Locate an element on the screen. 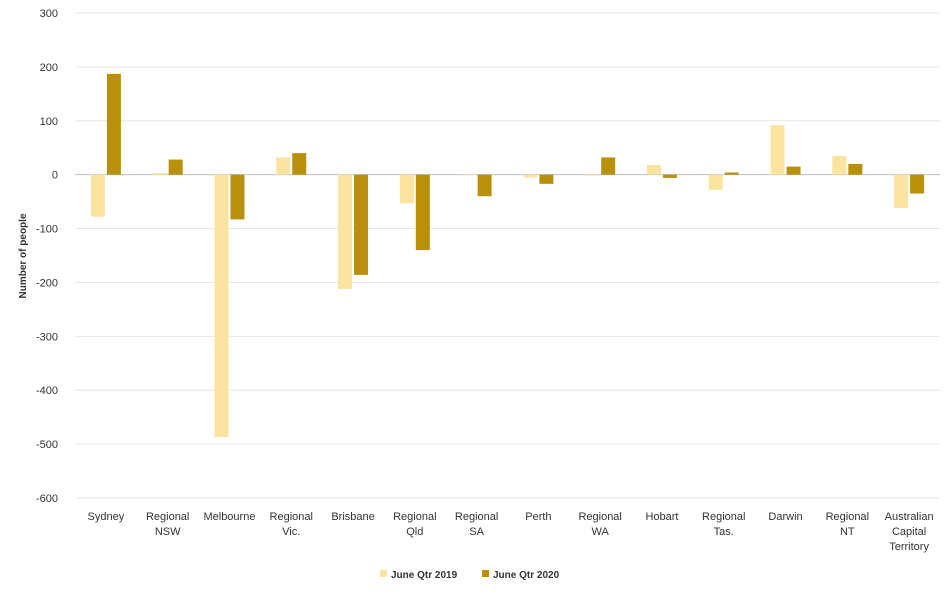 The image size is (950, 594). x-category-label: Regional WA is located at coordinates (599, 524).